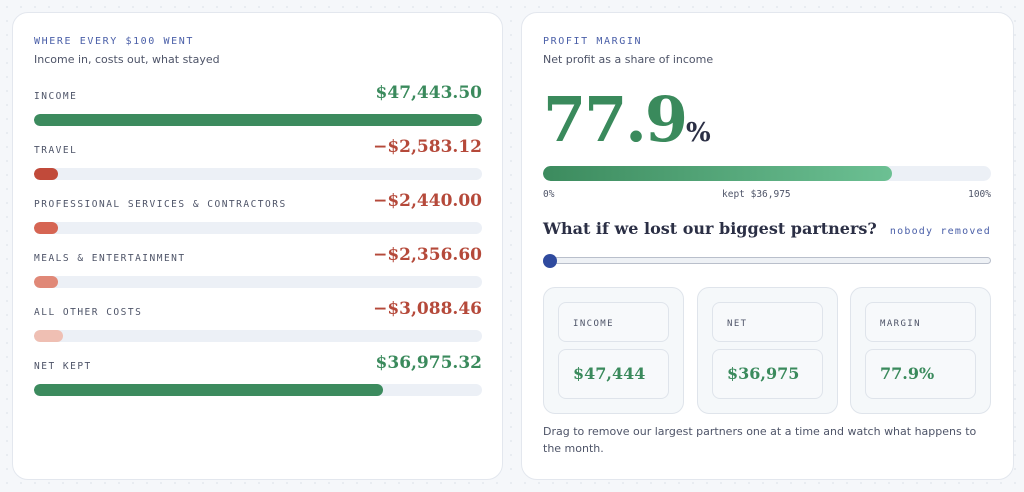 Image resolution: width=1024 pixels, height=492 pixels. What do you see at coordinates (56, 96) in the screenshot?
I see `row-label: INCOME` at bounding box center [56, 96].